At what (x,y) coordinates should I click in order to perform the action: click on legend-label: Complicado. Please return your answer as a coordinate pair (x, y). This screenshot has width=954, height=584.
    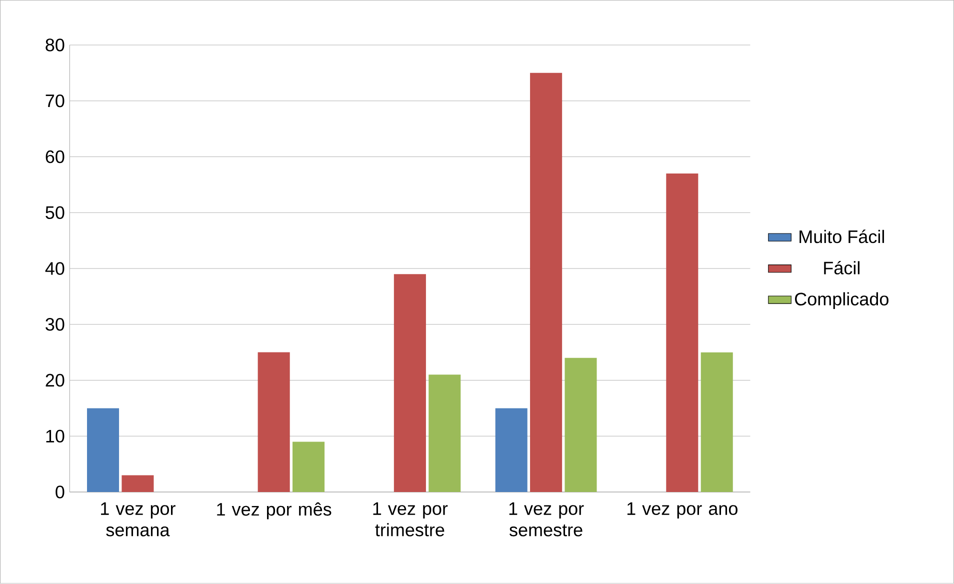
    Looking at the image, I should click on (841, 301).